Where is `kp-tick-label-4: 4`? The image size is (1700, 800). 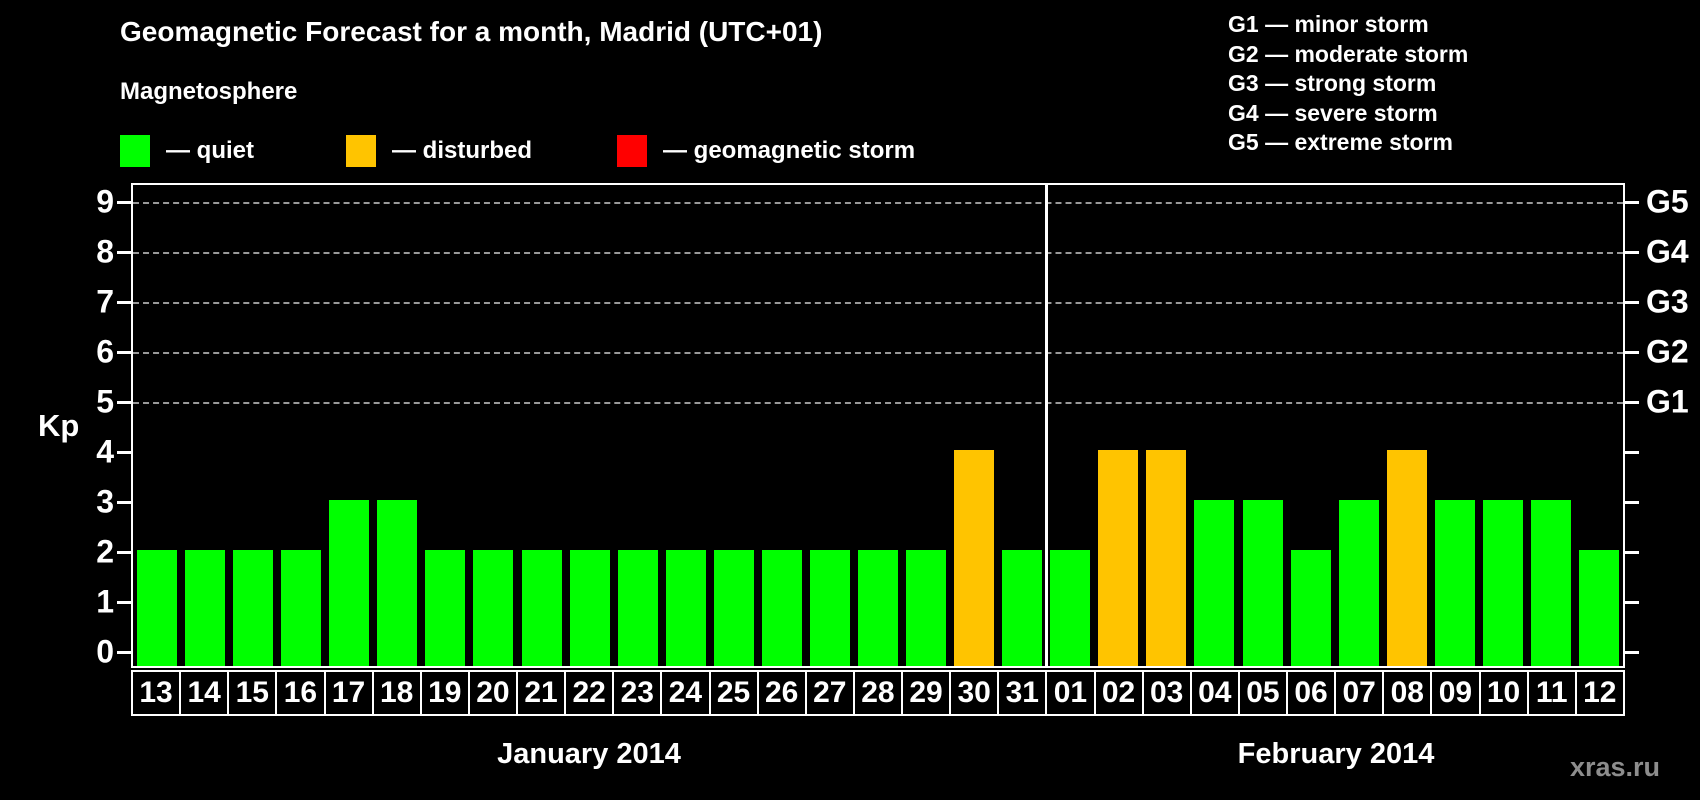 kp-tick-label-4: 4 is located at coordinates (105, 451).